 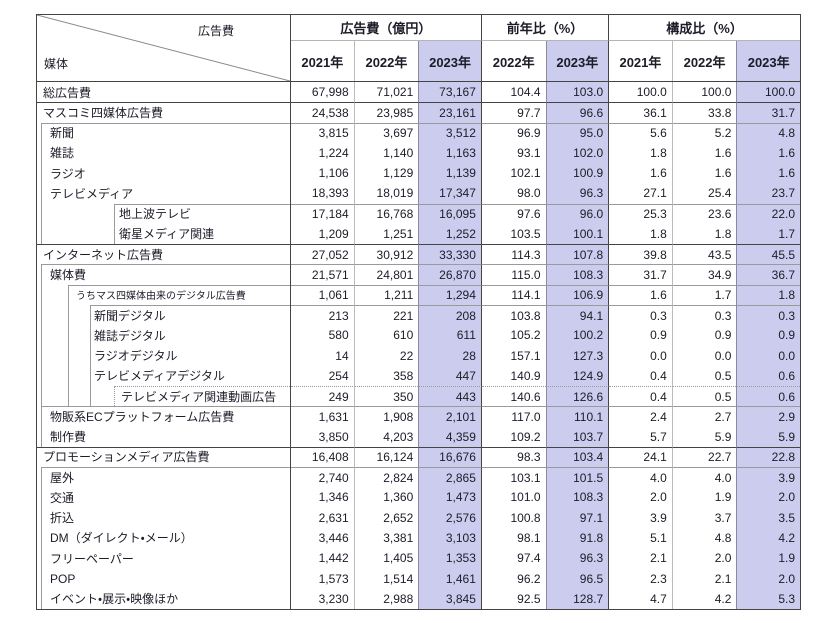 What do you see at coordinates (768, 274) in the screenshot?
I see `cell-share-2023: 36.7` at bounding box center [768, 274].